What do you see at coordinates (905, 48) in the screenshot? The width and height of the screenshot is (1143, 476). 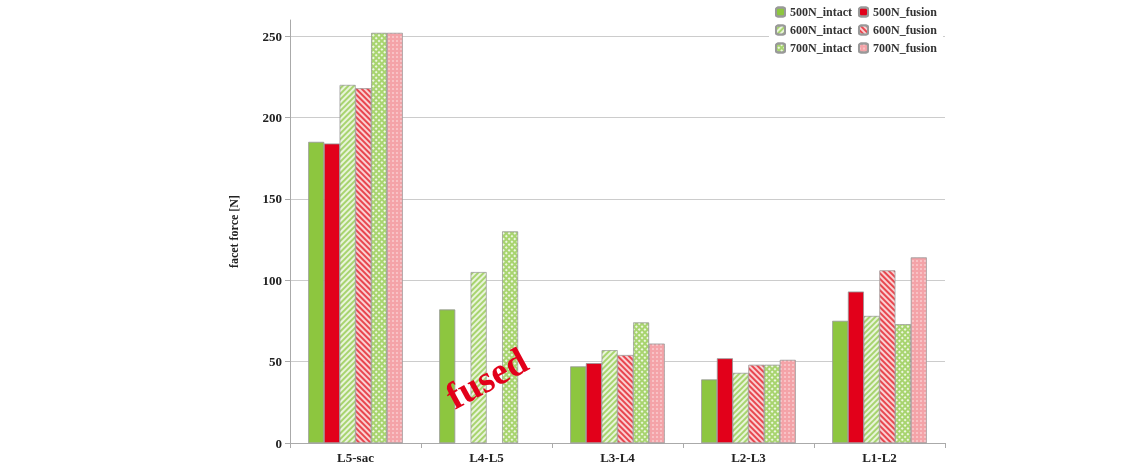 I see `legend-label: 700N_fusion` at bounding box center [905, 48].